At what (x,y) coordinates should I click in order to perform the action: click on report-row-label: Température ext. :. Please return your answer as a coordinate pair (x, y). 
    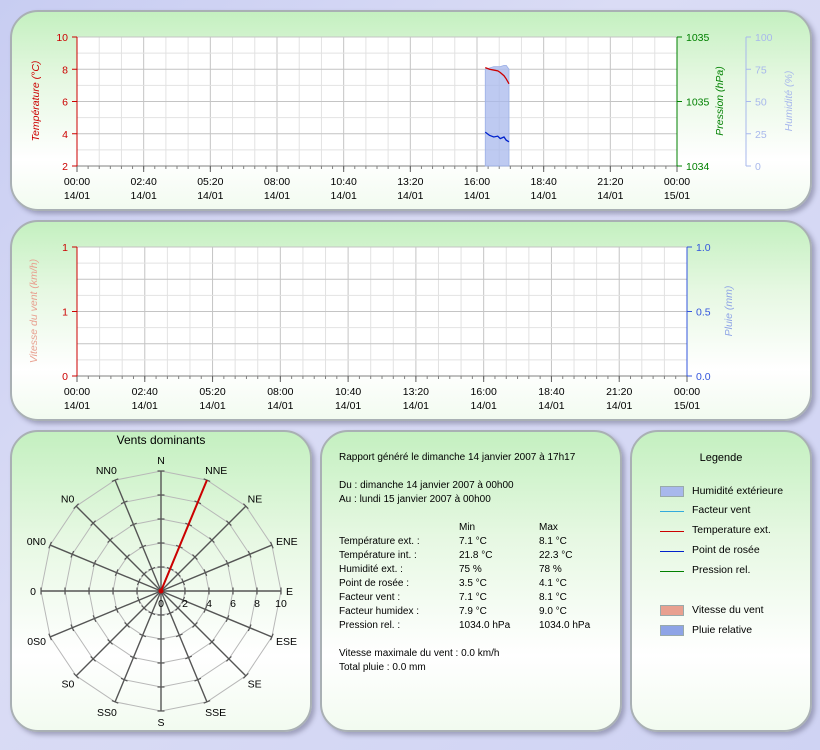
    Looking at the image, I should click on (379, 541).